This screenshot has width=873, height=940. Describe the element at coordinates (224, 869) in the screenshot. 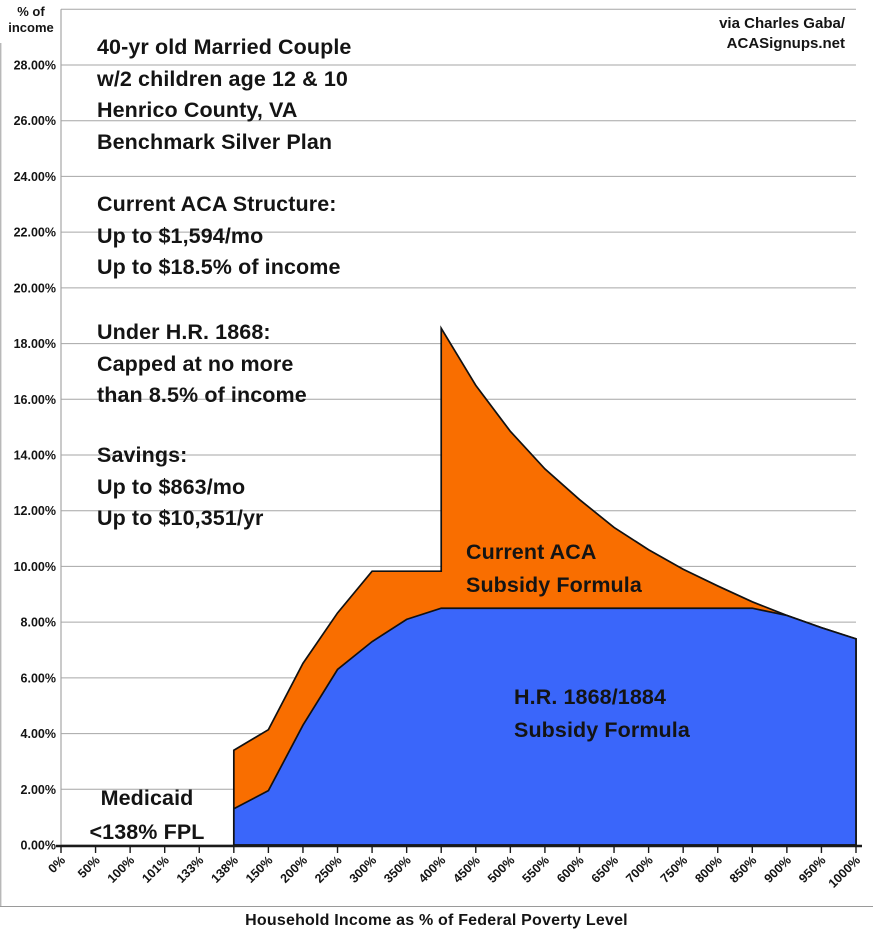

I see `x-tick-label: 138%` at that location.